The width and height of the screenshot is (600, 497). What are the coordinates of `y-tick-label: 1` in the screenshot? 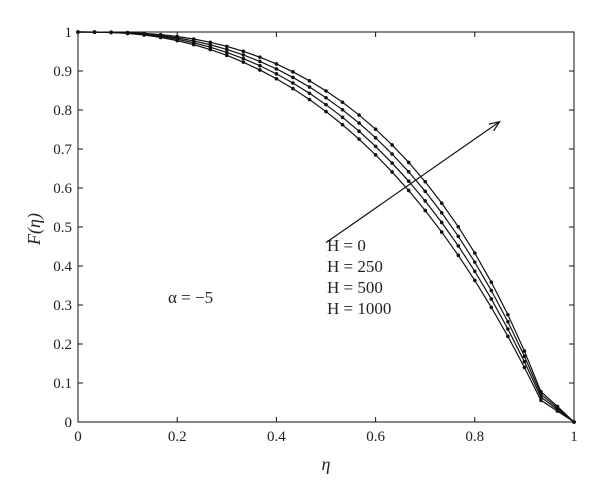 It's located at (69, 33).